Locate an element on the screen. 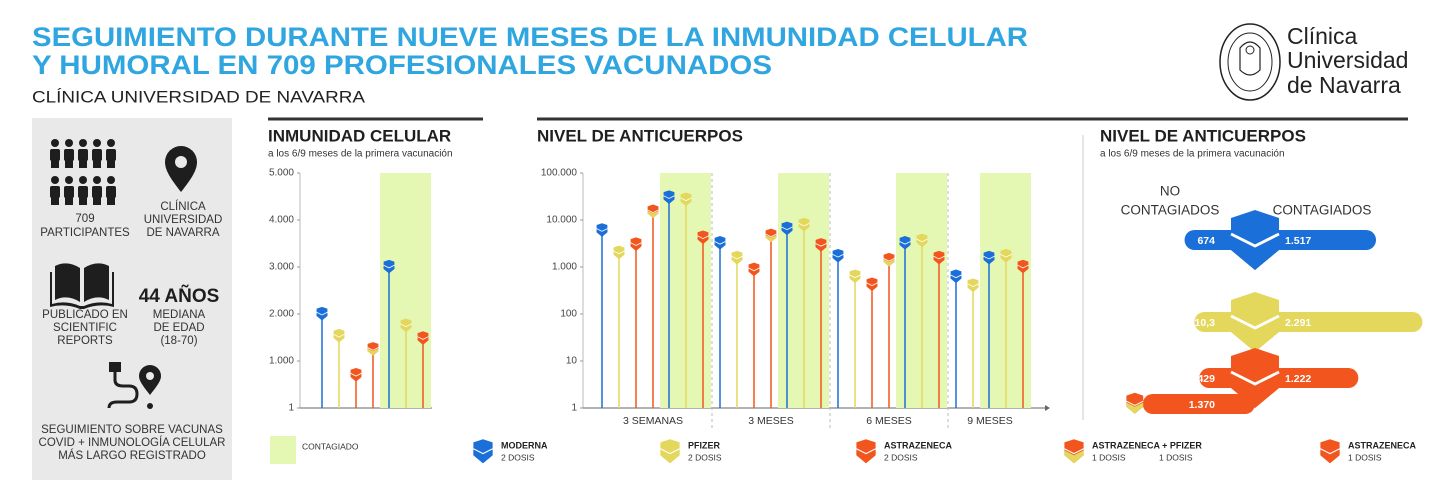  bar-value-label: 429 is located at coordinates (1206, 379).